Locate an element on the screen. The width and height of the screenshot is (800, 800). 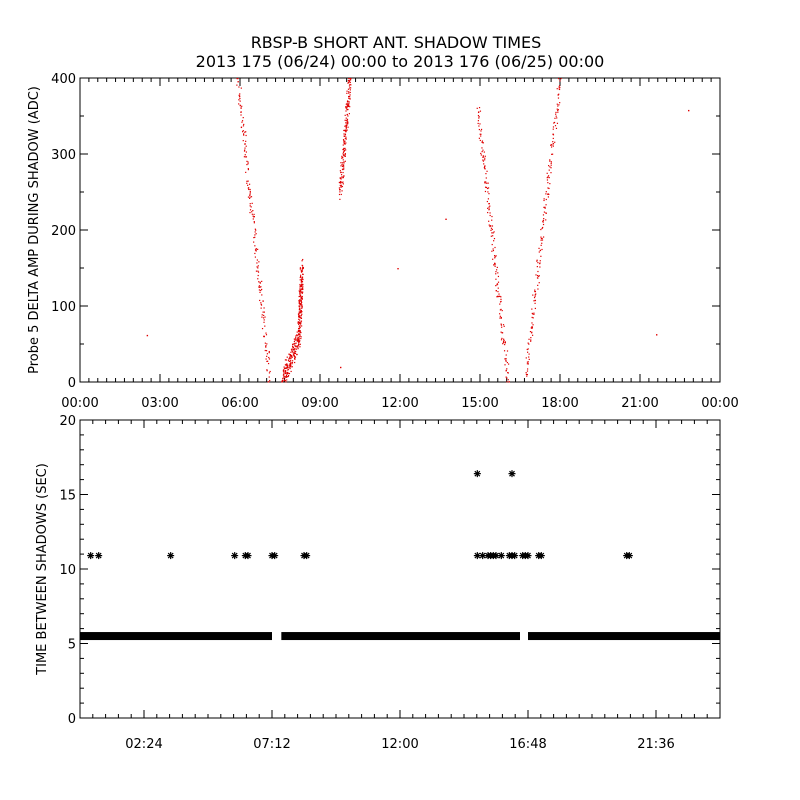
x-tick-label: 12:00 is located at coordinates (399, 744).